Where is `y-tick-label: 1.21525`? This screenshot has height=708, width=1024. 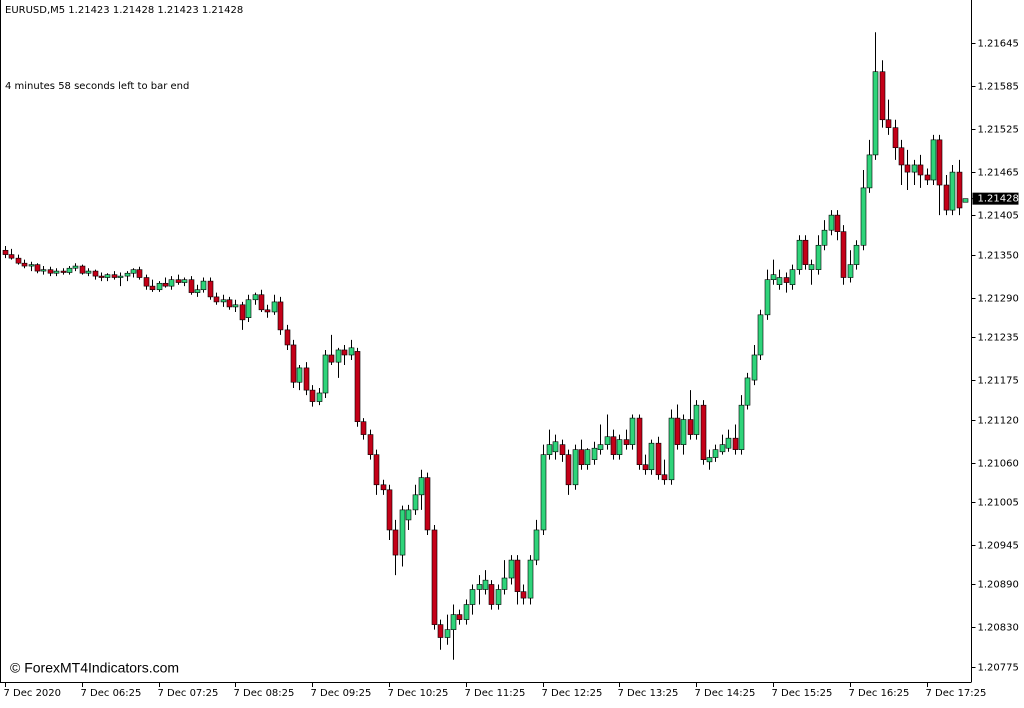
y-tick-label: 1.21525 is located at coordinates (998, 130).